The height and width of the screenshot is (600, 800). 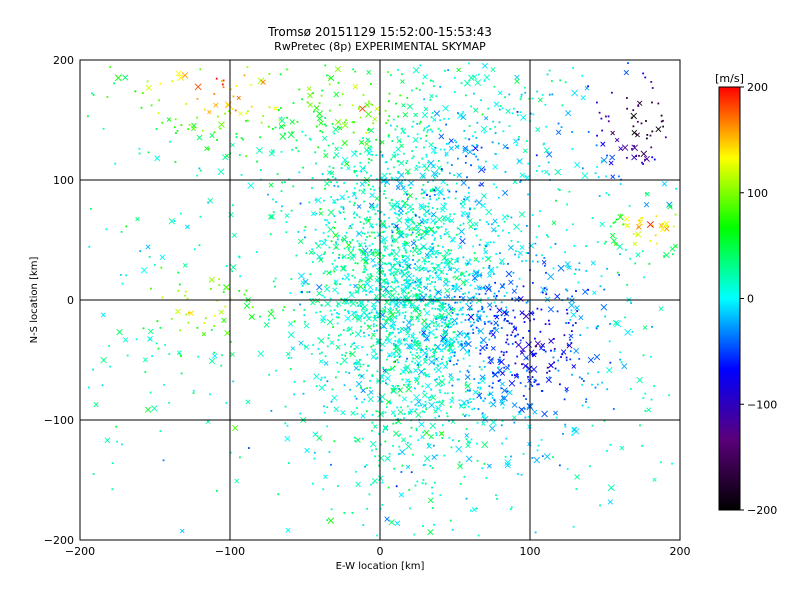 I want to click on x-tick-label: 200, so click(x=680, y=551).